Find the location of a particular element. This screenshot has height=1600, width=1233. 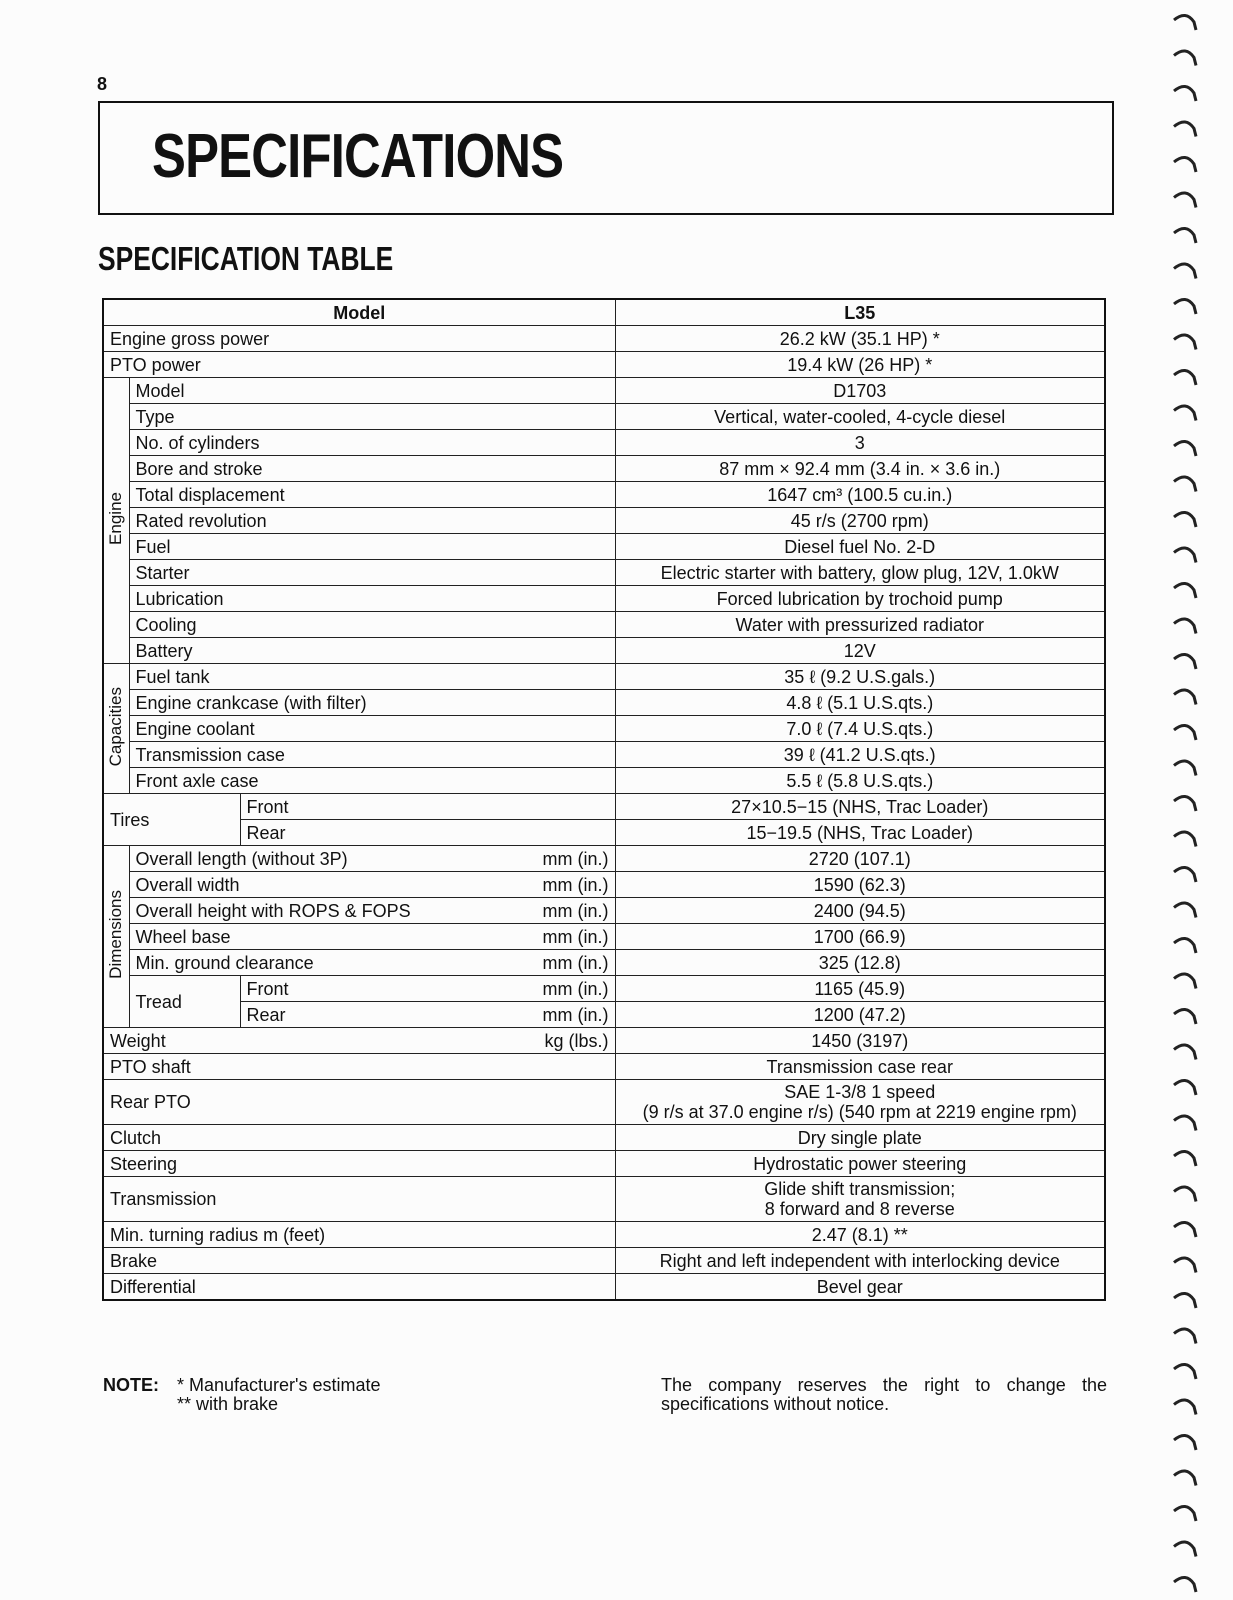

row-label: Front axle case is located at coordinates (372, 780).